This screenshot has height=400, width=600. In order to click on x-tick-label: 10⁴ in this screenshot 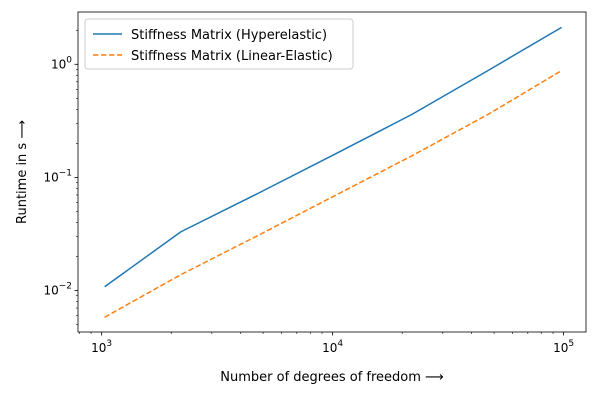, I will do `click(332, 347)`.